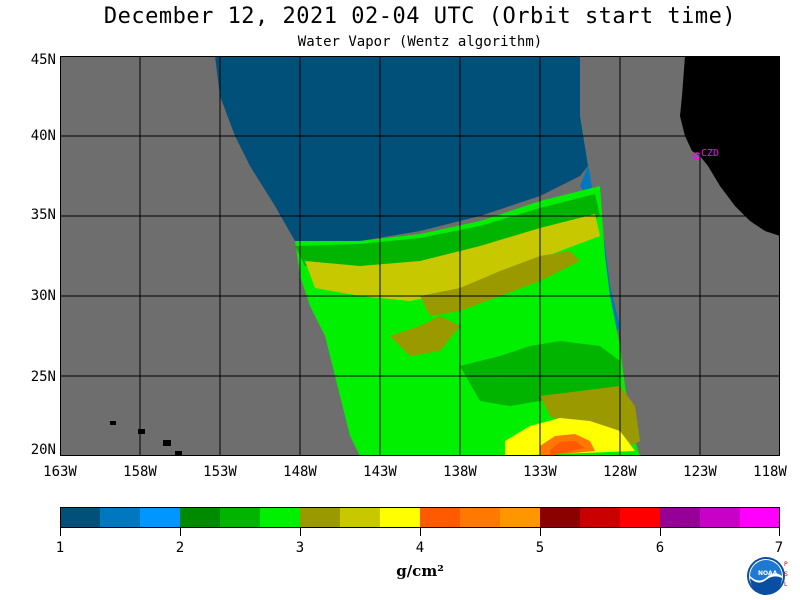 This screenshot has height=600, width=800. What do you see at coordinates (43, 215) in the screenshot?
I see `lat-label-35n: 35N` at bounding box center [43, 215].